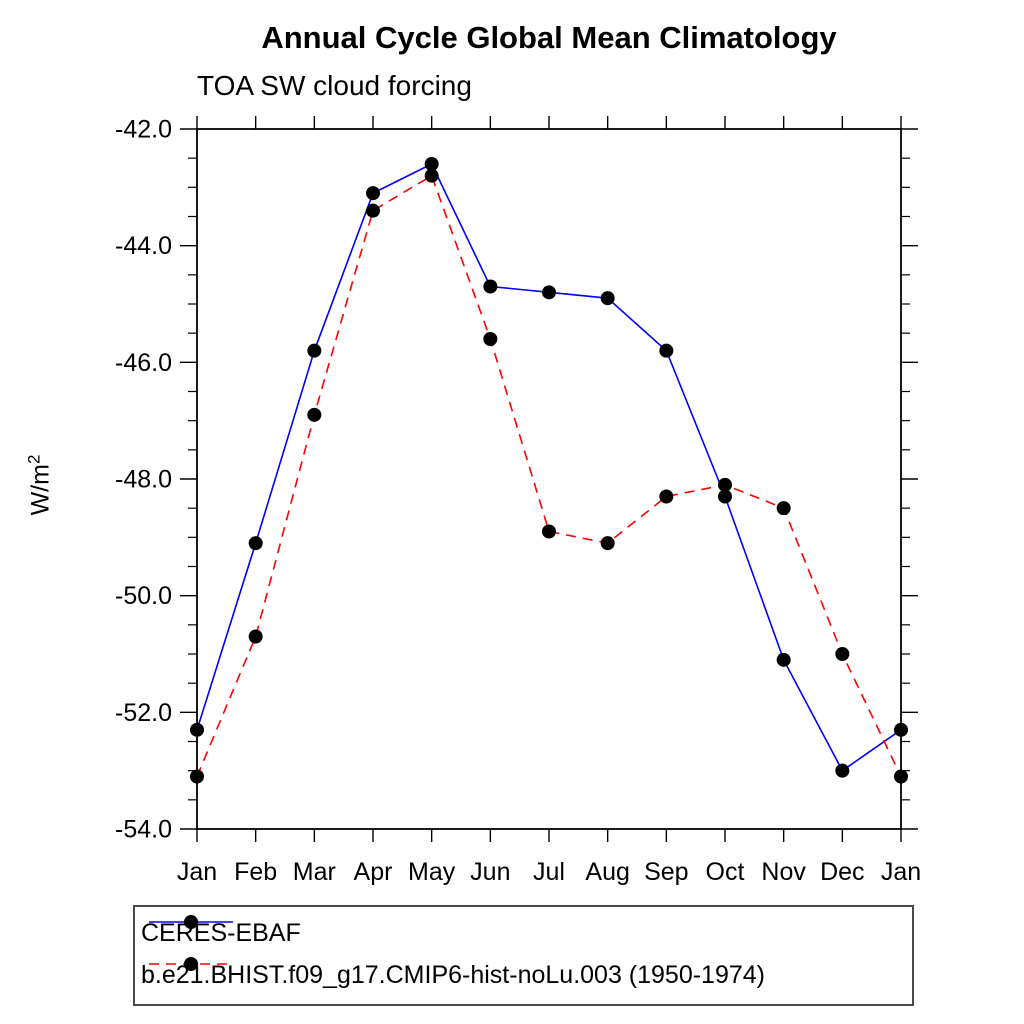 The height and width of the screenshot is (1024, 1024). I want to click on data-point-s1-Feb, so click(255, 636).